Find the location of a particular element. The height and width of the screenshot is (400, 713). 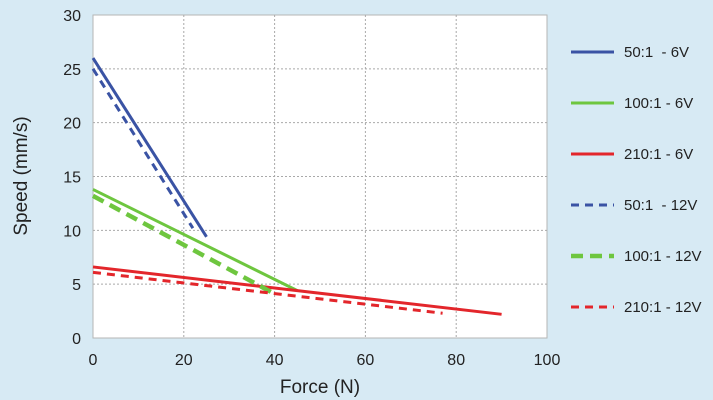

legend-label: 50:1 - 6V is located at coordinates (656, 52).